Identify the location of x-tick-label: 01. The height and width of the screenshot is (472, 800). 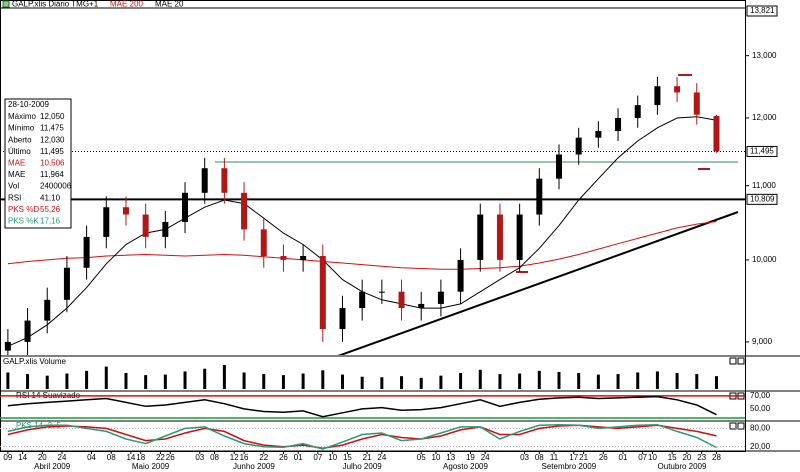
(623, 457).